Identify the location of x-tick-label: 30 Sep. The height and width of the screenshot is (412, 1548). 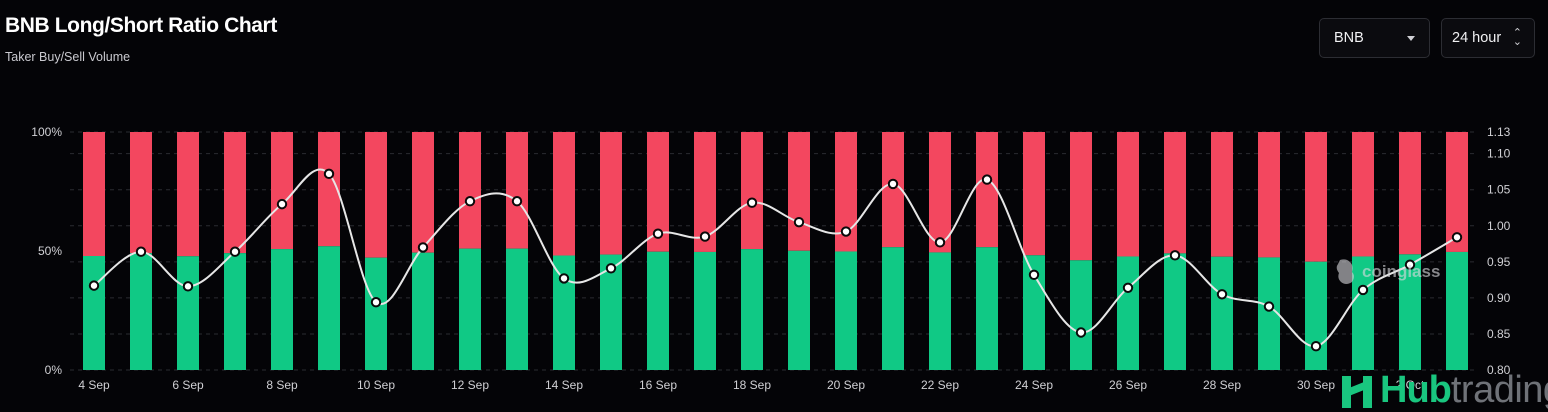
(1316, 385).